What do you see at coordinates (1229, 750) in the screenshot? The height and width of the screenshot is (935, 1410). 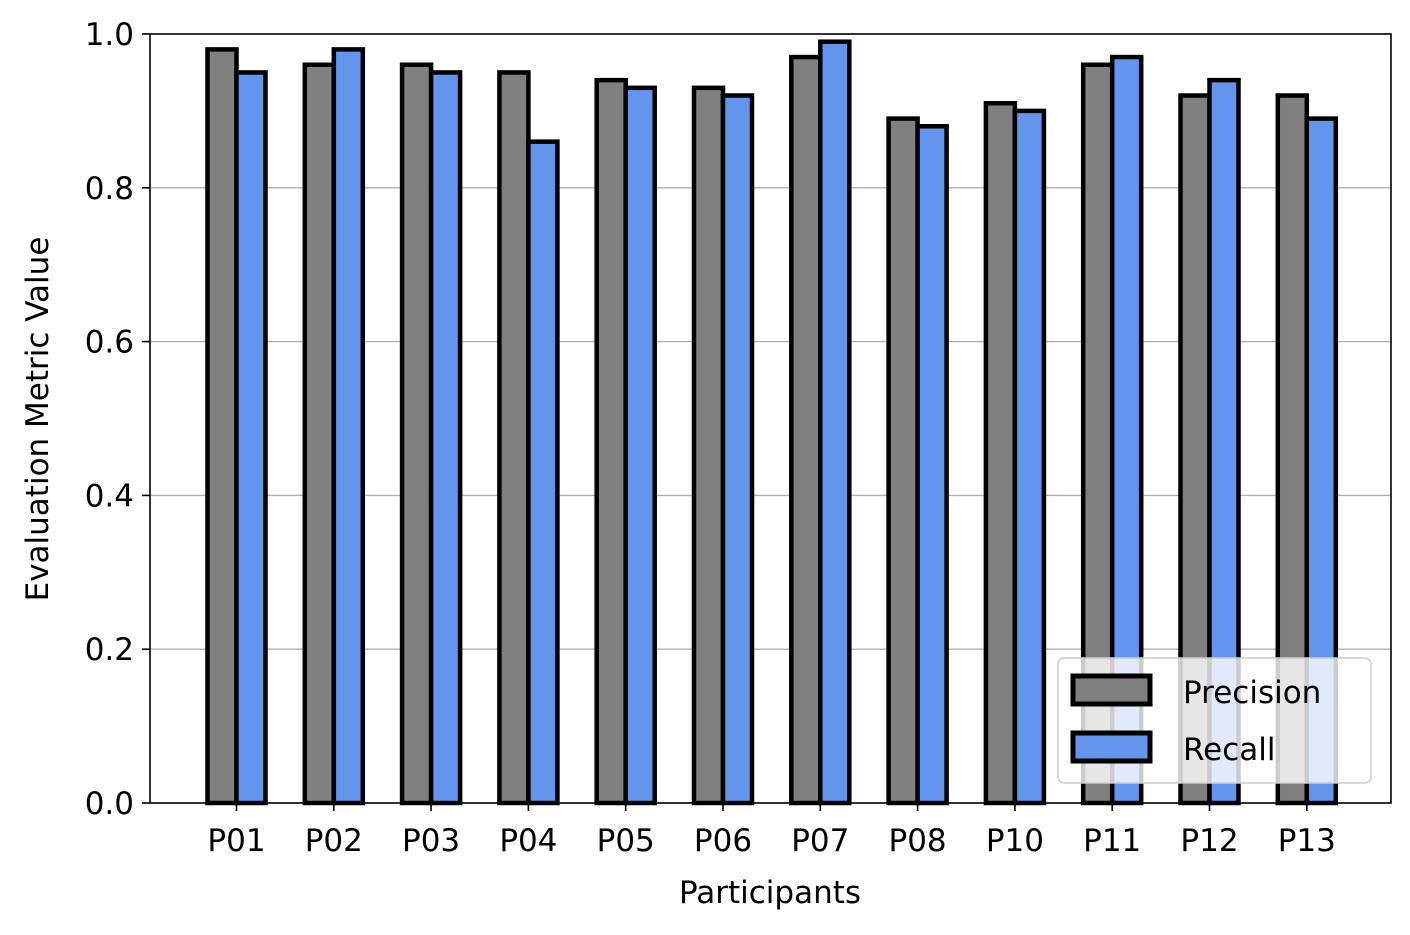 I see `legend-label-recall: Recall` at bounding box center [1229, 750].